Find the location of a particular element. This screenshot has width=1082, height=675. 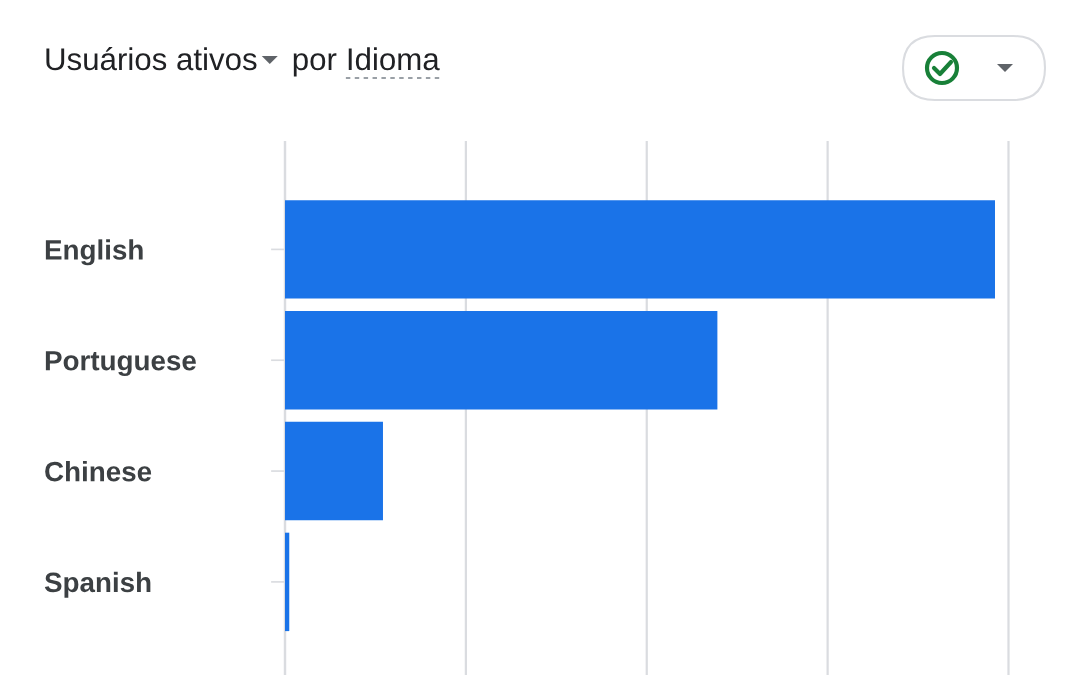

y-tick-label: English is located at coordinates (94, 252).